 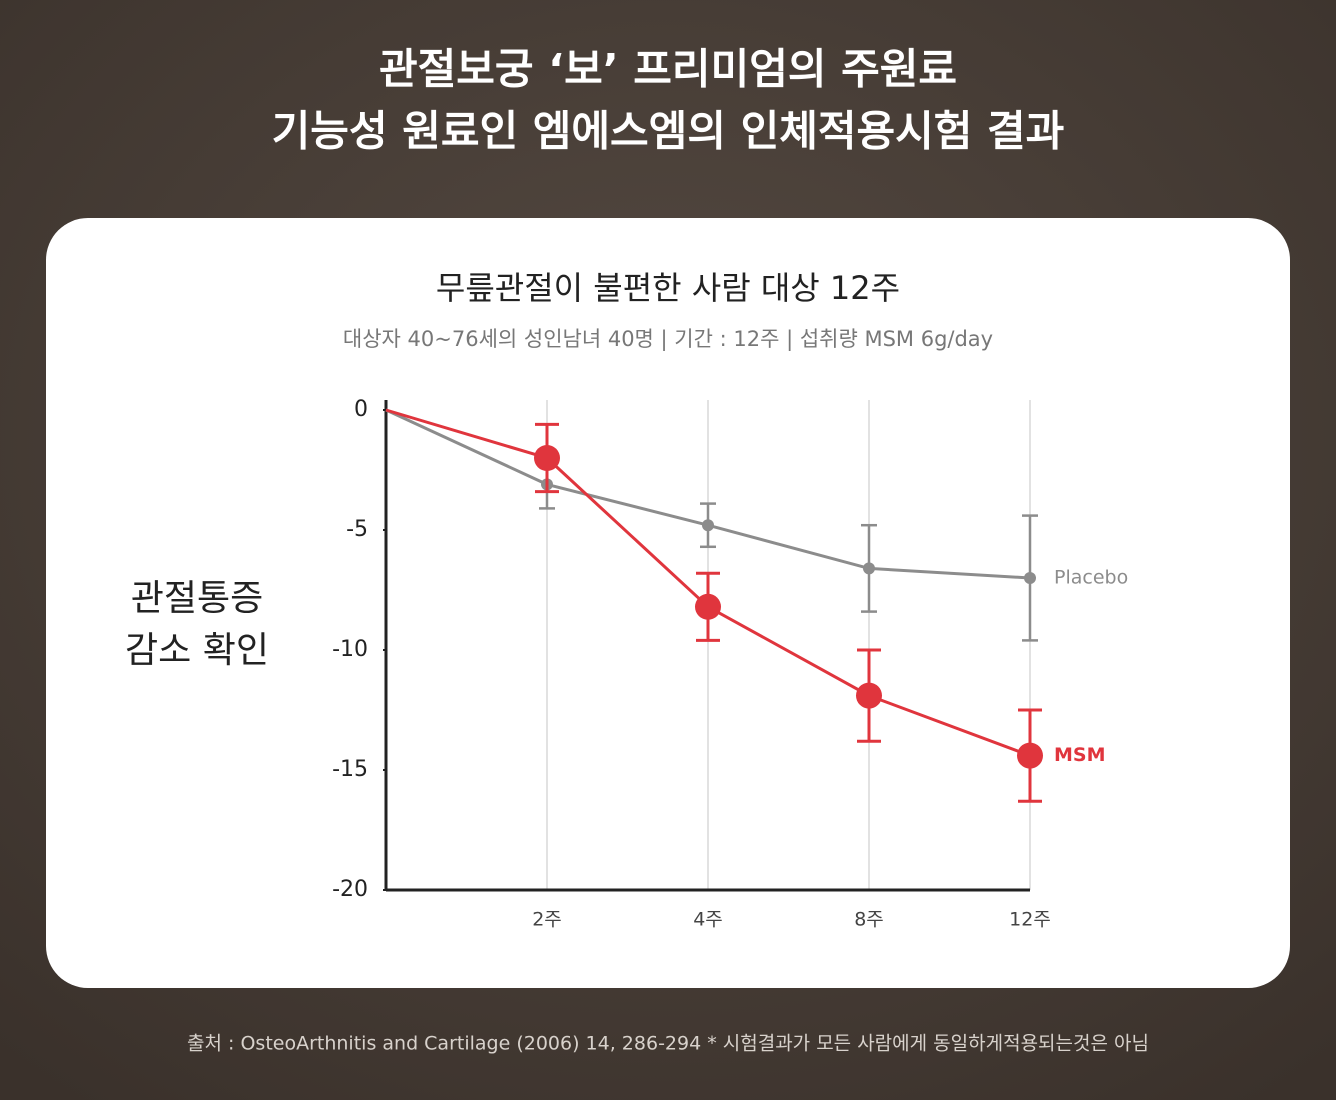 What do you see at coordinates (547, 920) in the screenshot?
I see `x-tick-label: 2주` at bounding box center [547, 920].